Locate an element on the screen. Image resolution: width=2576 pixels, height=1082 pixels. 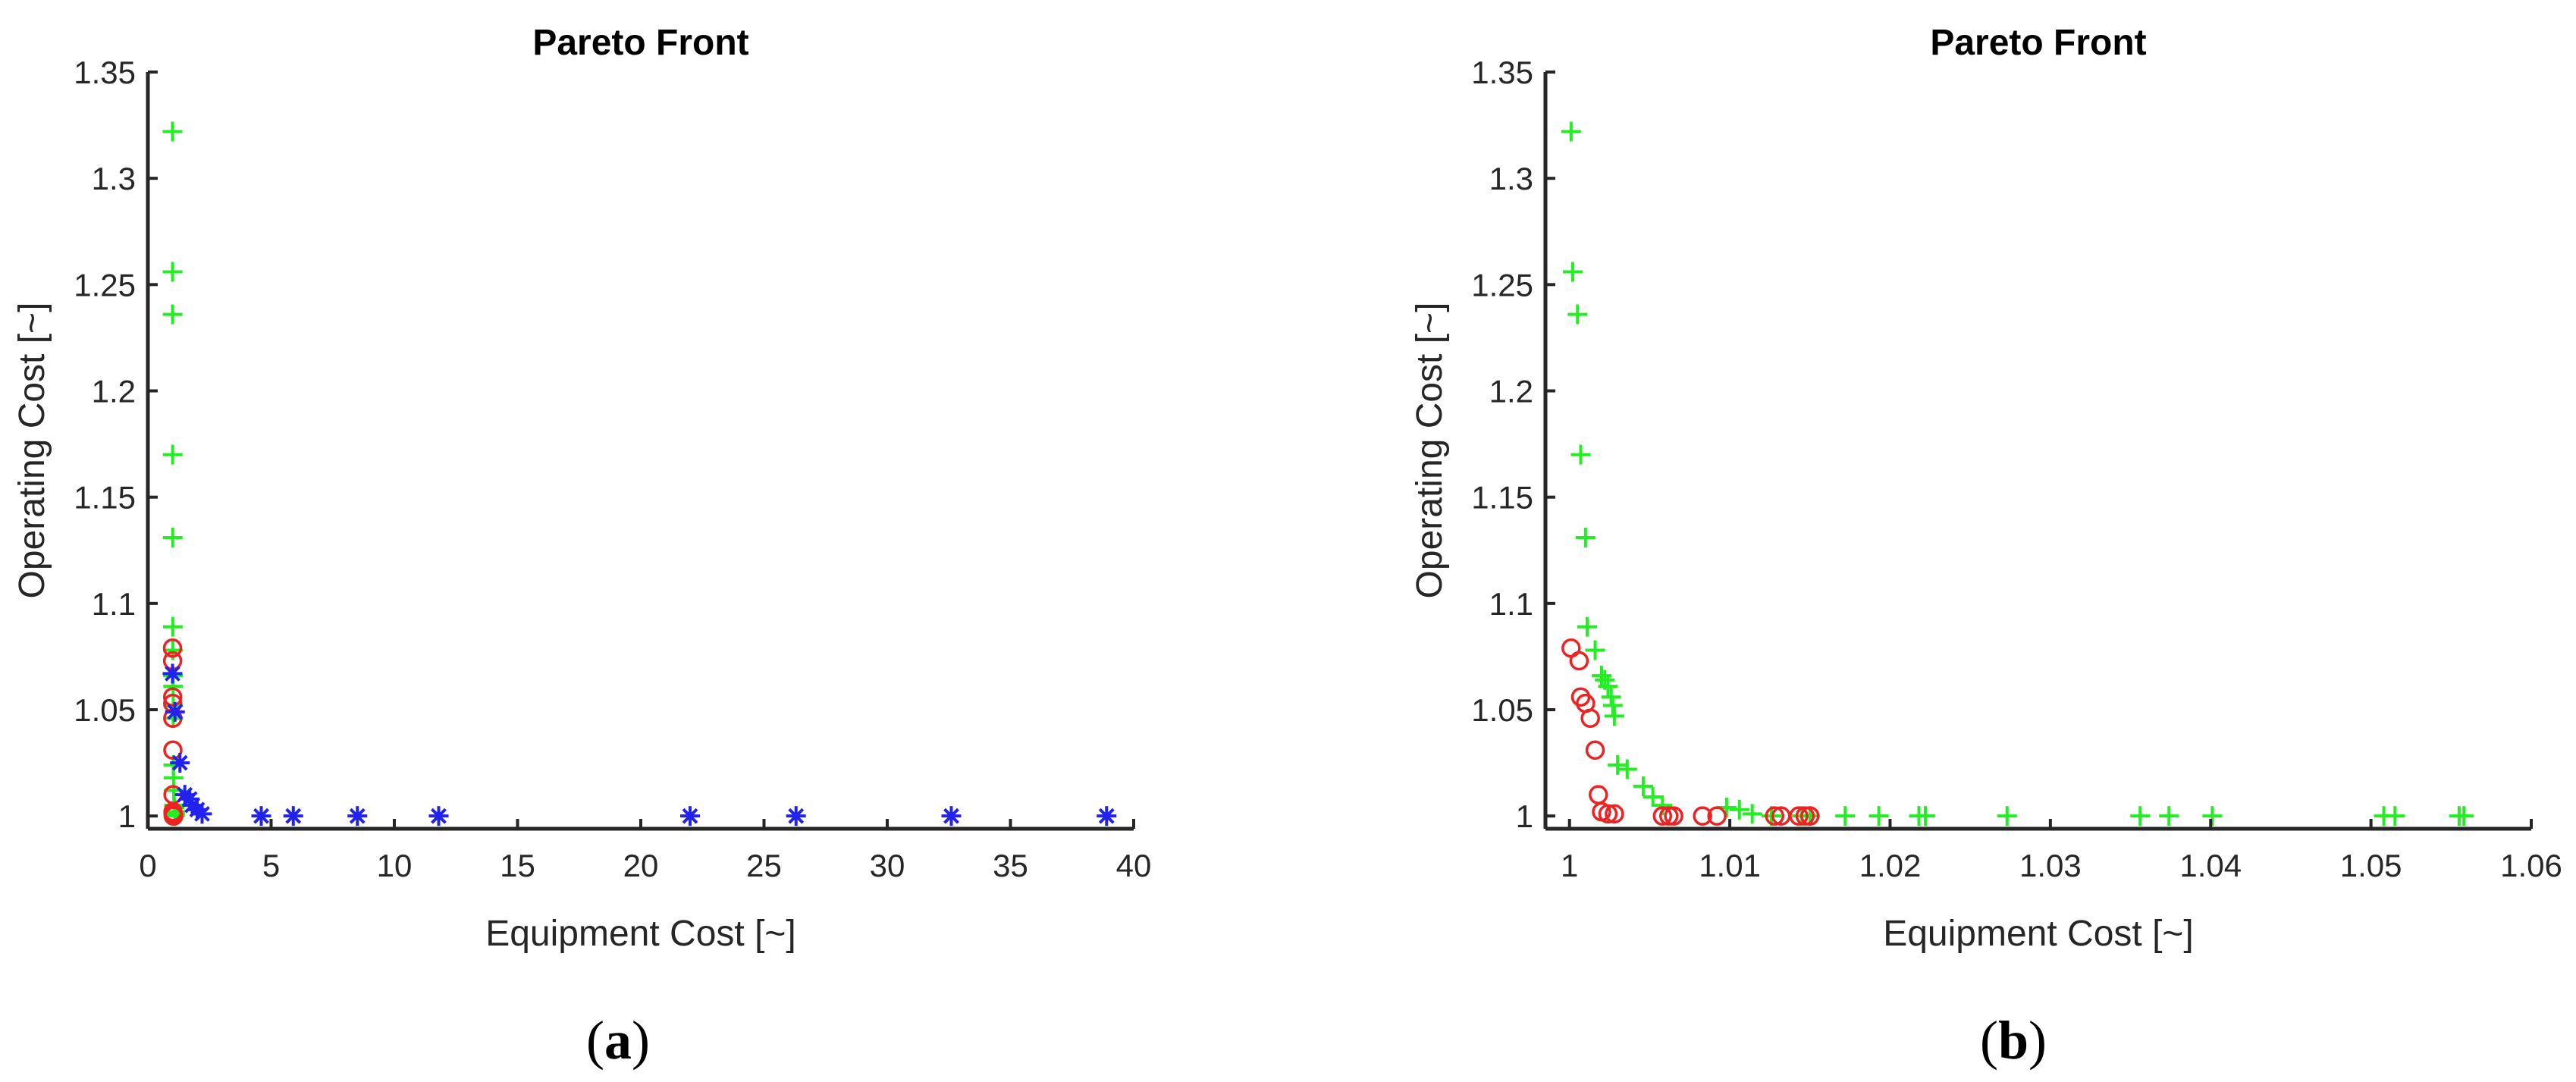
chart-a-x-tick-label: 20 is located at coordinates (641, 865).